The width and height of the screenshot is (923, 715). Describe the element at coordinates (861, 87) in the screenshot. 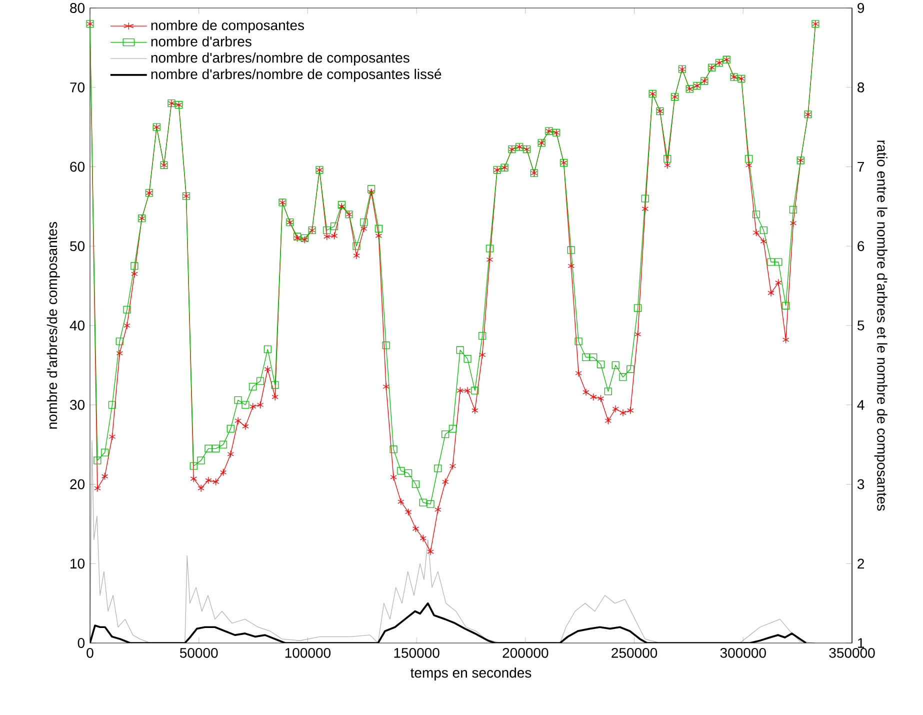

I see `y2-tick-label: 8` at that location.